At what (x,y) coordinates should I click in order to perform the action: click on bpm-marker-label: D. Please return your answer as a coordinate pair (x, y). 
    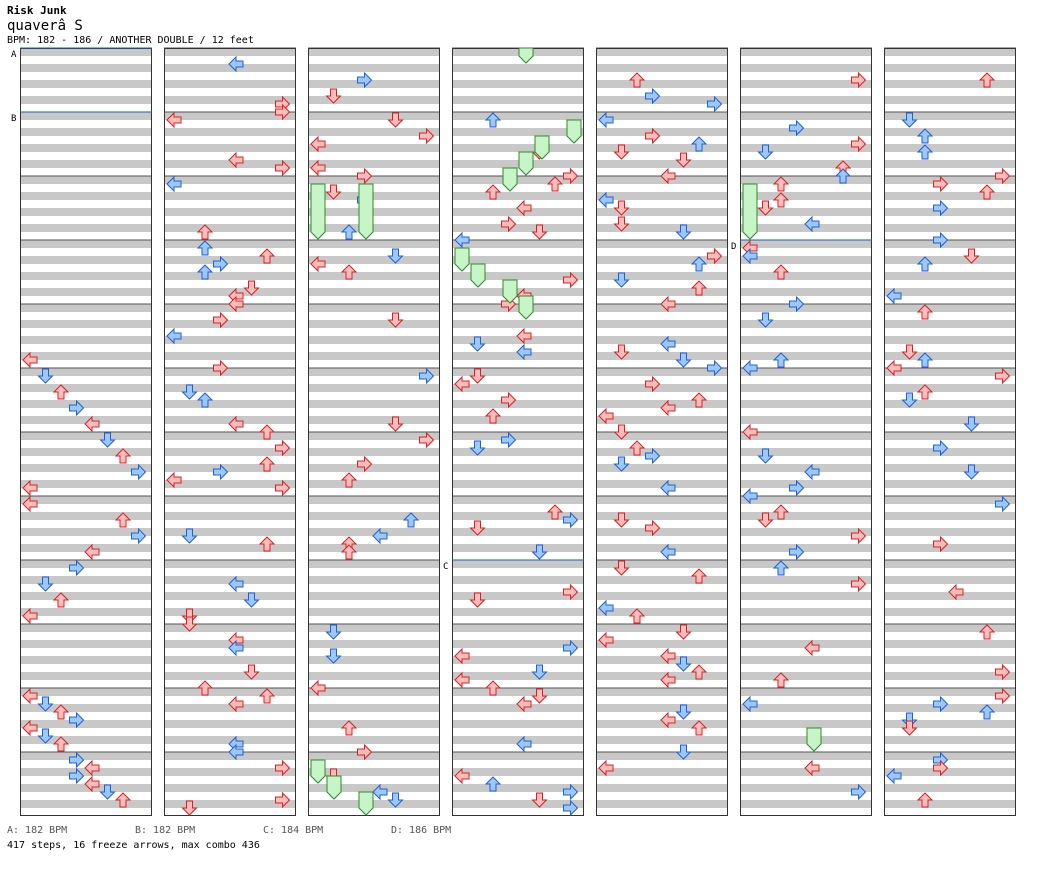
    Looking at the image, I should click on (733, 247).